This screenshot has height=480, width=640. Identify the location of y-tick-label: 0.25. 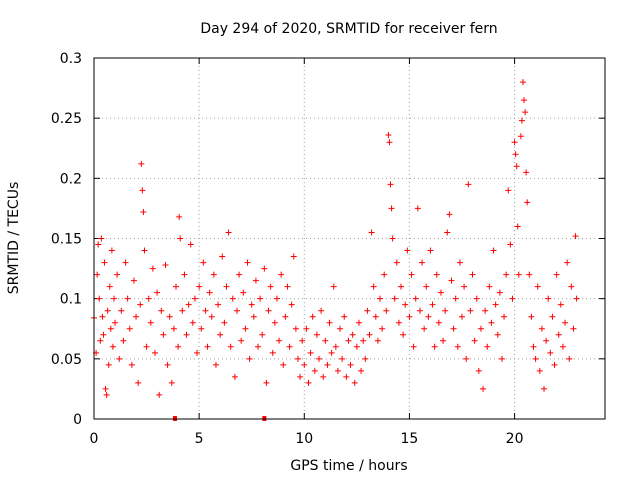
(66, 119).